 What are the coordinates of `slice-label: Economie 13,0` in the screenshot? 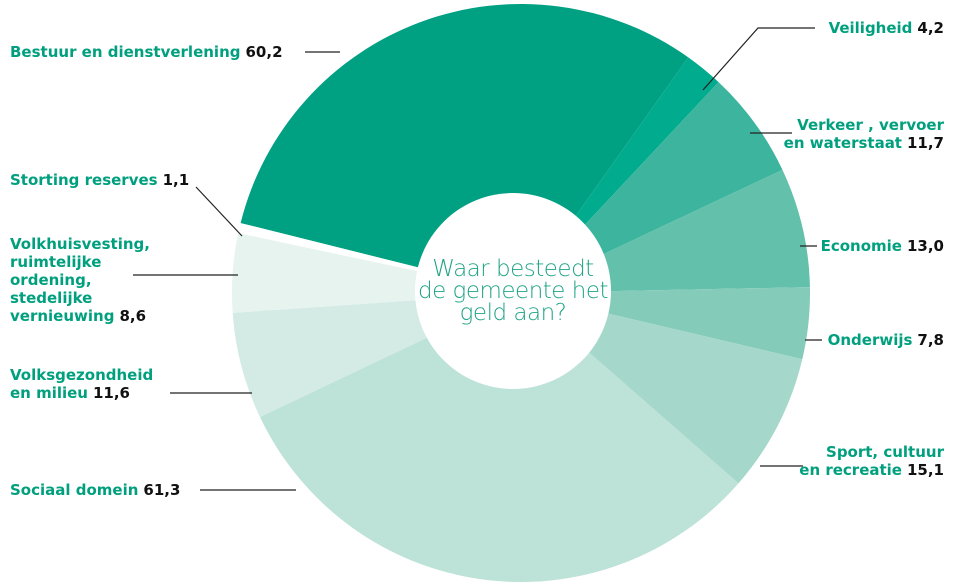 It's located at (882, 246).